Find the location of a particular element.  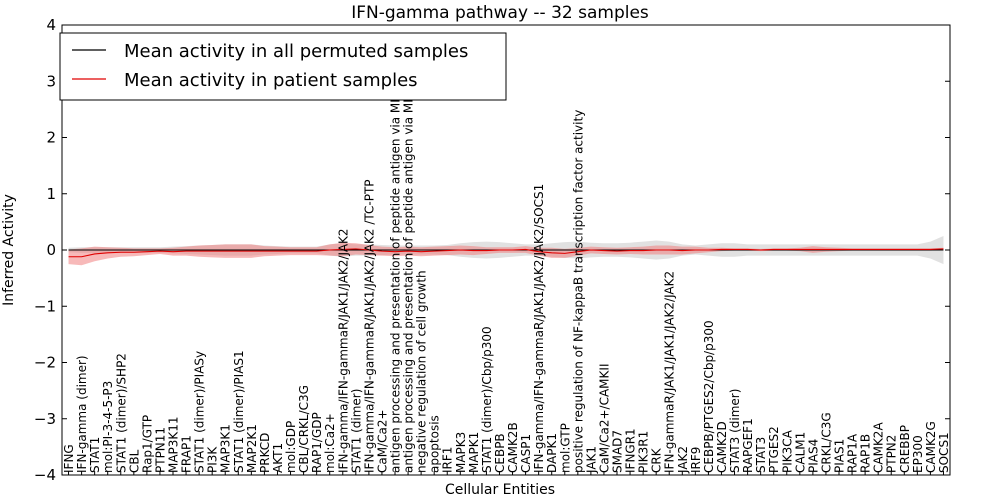

entity-label-ifn-gammar-jak1-jak1-jak2-jak2: IFN-gammaR/JAK1/JAK1/JAK2/JAK2 is located at coordinates (670, 372).